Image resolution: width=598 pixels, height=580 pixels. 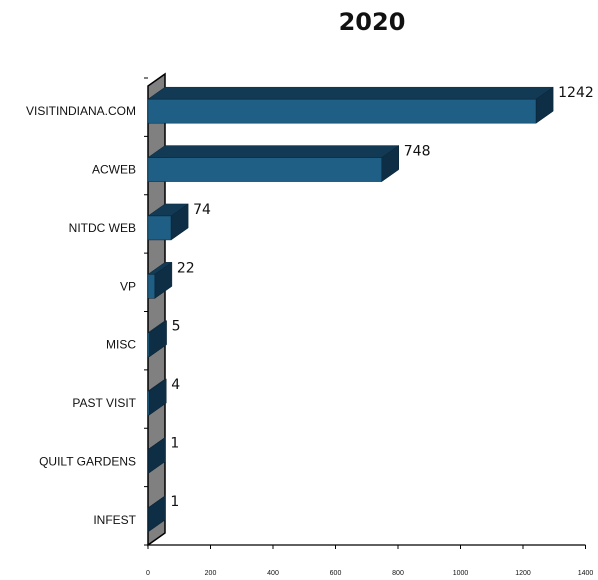 What do you see at coordinates (175, 385) in the screenshot?
I see `value-label: 4` at bounding box center [175, 385].